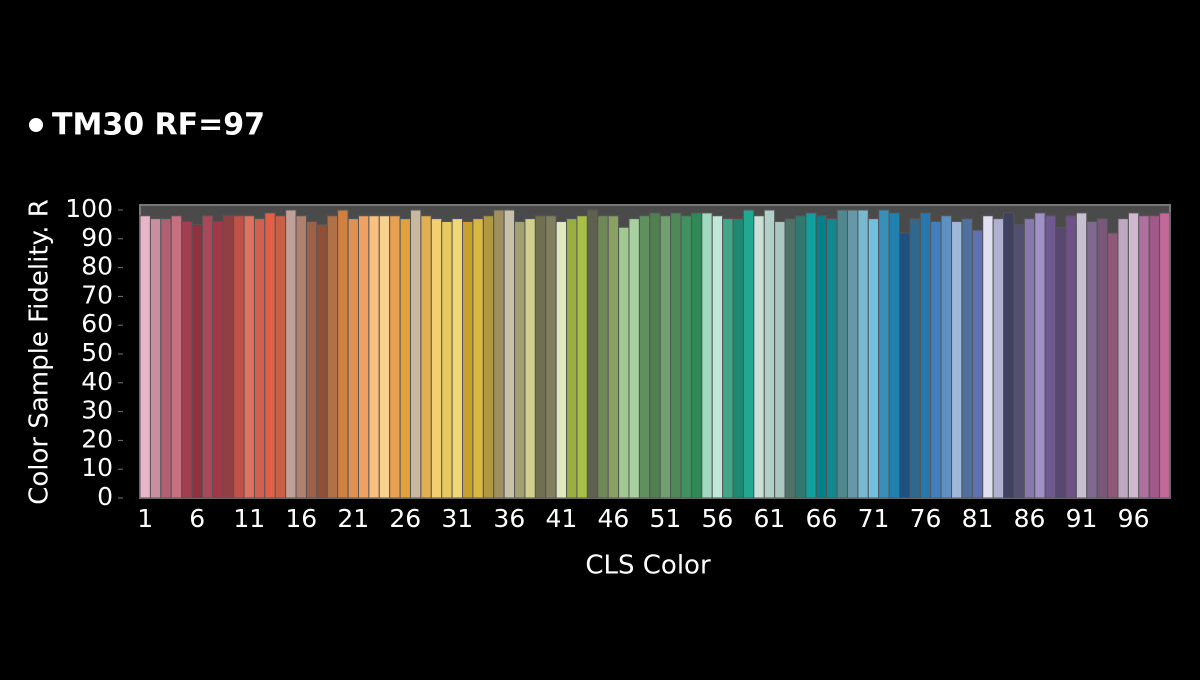 This screenshot has height=680, width=1200. I want to click on chart-title: TM30 RF=97, so click(158, 125).